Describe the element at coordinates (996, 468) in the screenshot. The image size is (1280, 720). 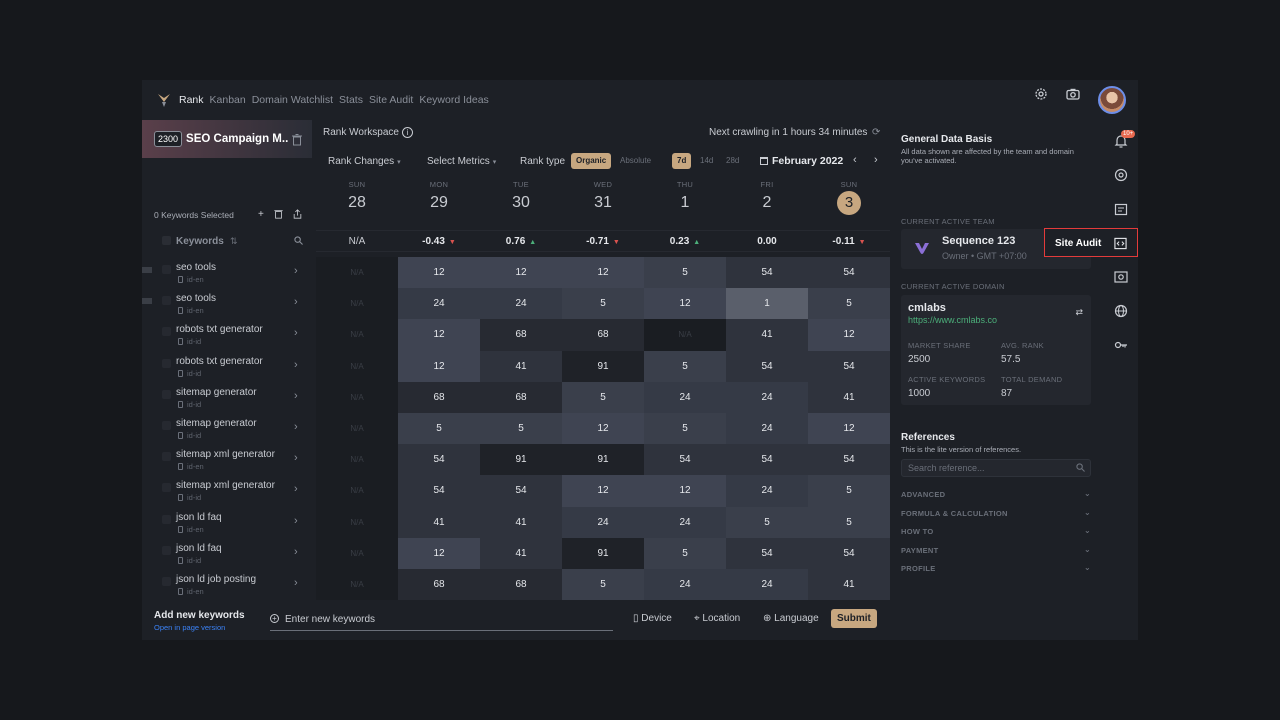
I see `reference-search-input` at that location.